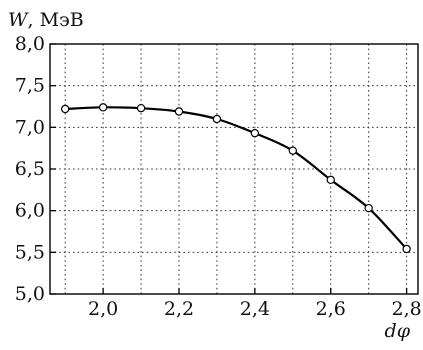 This screenshot has width=423, height=350. Describe the element at coordinates (30, 169) in the screenshot. I see `y-tick-label: 6,5` at that location.